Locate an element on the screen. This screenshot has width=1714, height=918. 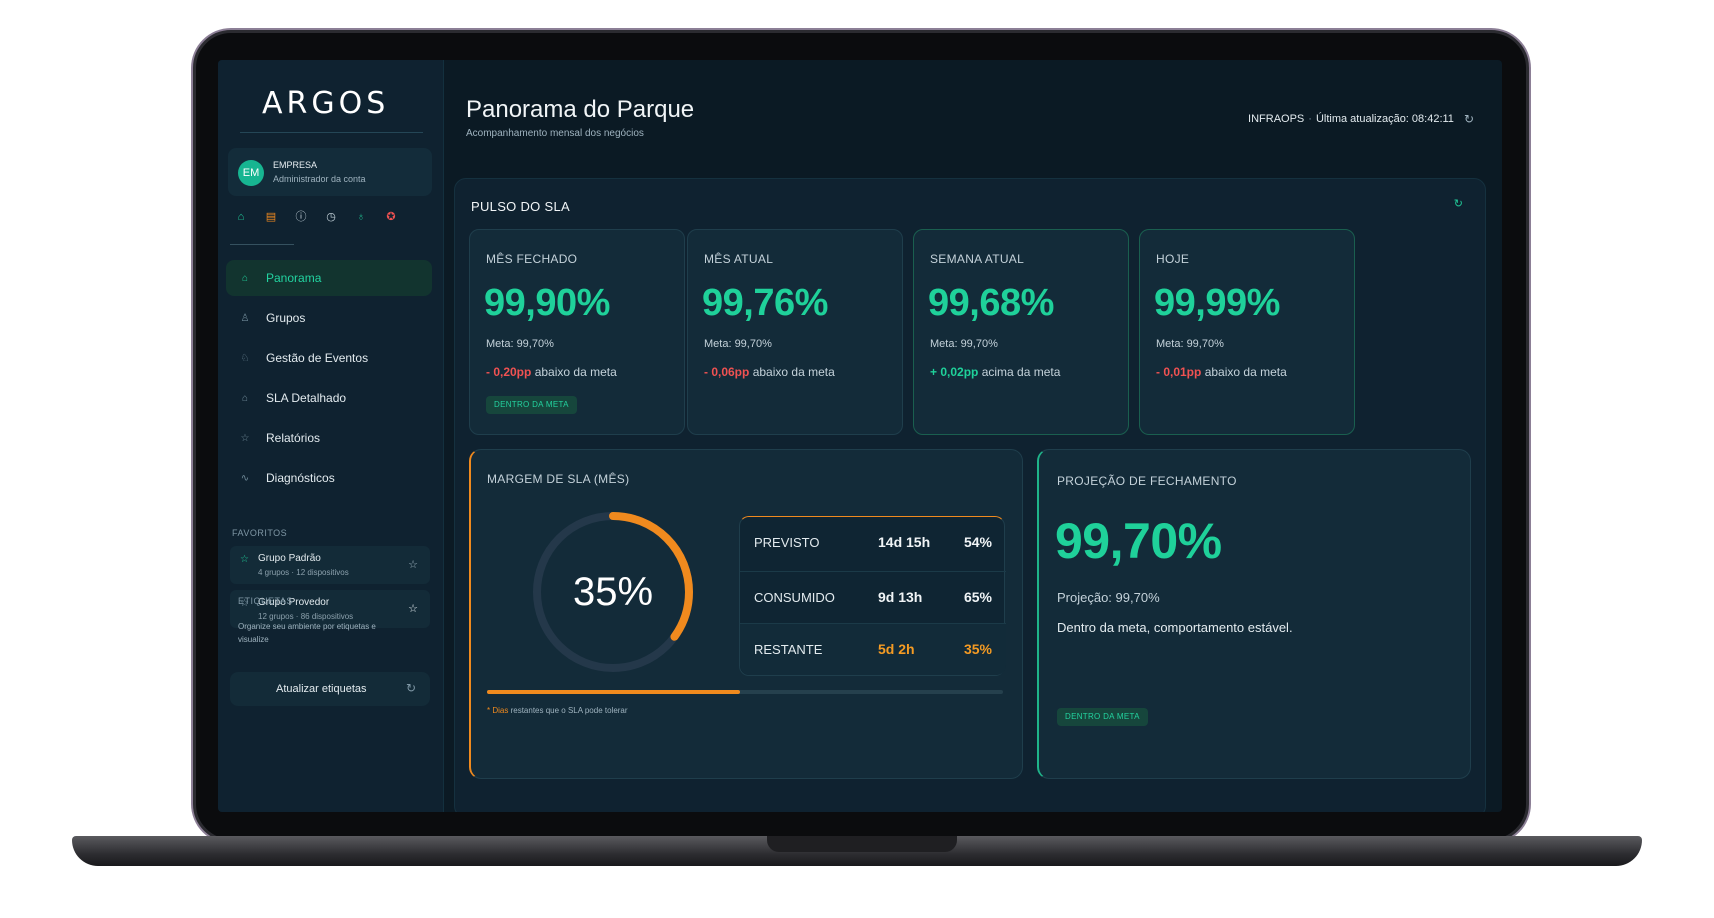
row-pct: 35% is located at coordinates (977, 649).